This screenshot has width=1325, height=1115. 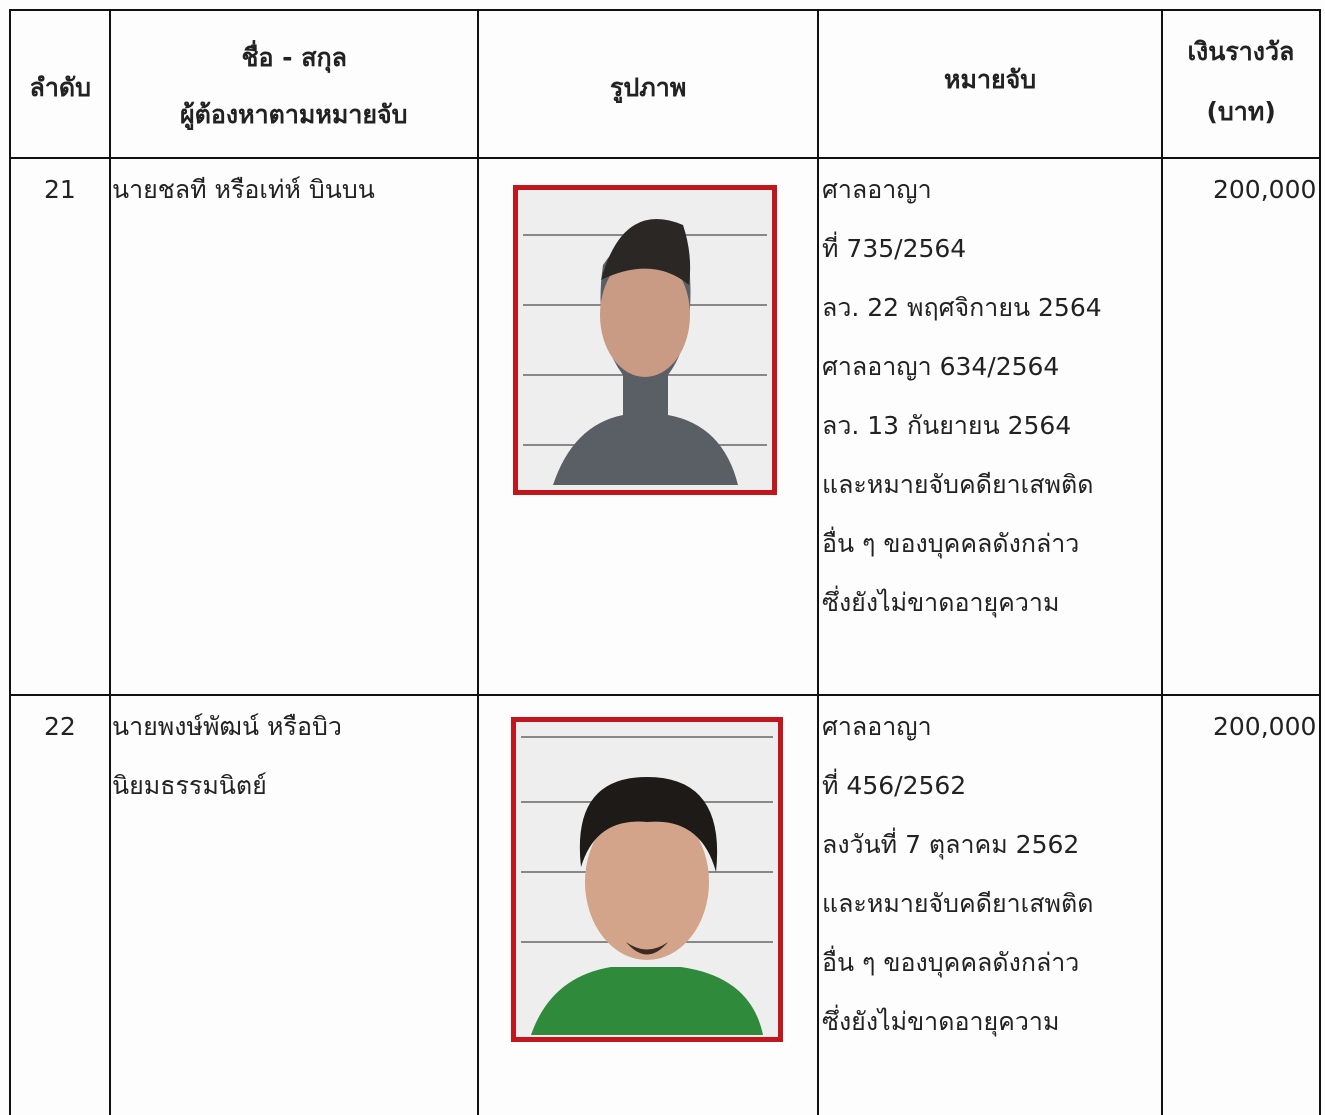 What do you see at coordinates (962, 307) in the screenshot?
I see `warrant-line: ลว. 22 พฤศจิกายน 2564` at bounding box center [962, 307].